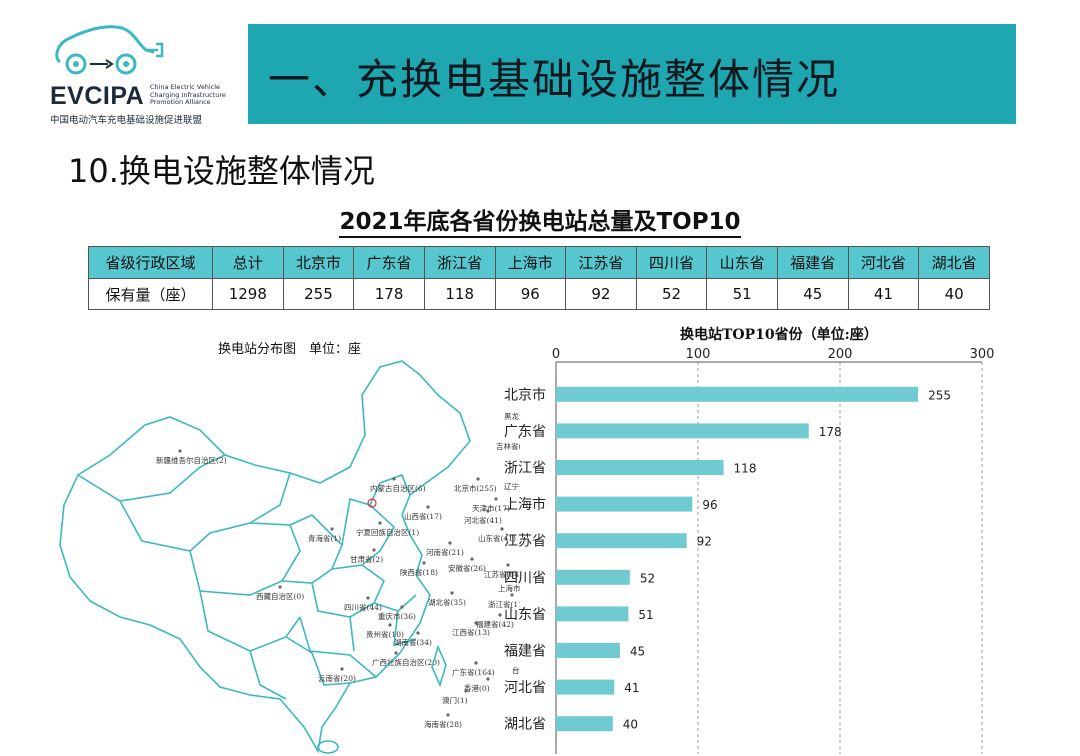 The image size is (1080, 756). Describe the element at coordinates (109, 50) in the screenshot. I see `car-plug-icon` at that location.